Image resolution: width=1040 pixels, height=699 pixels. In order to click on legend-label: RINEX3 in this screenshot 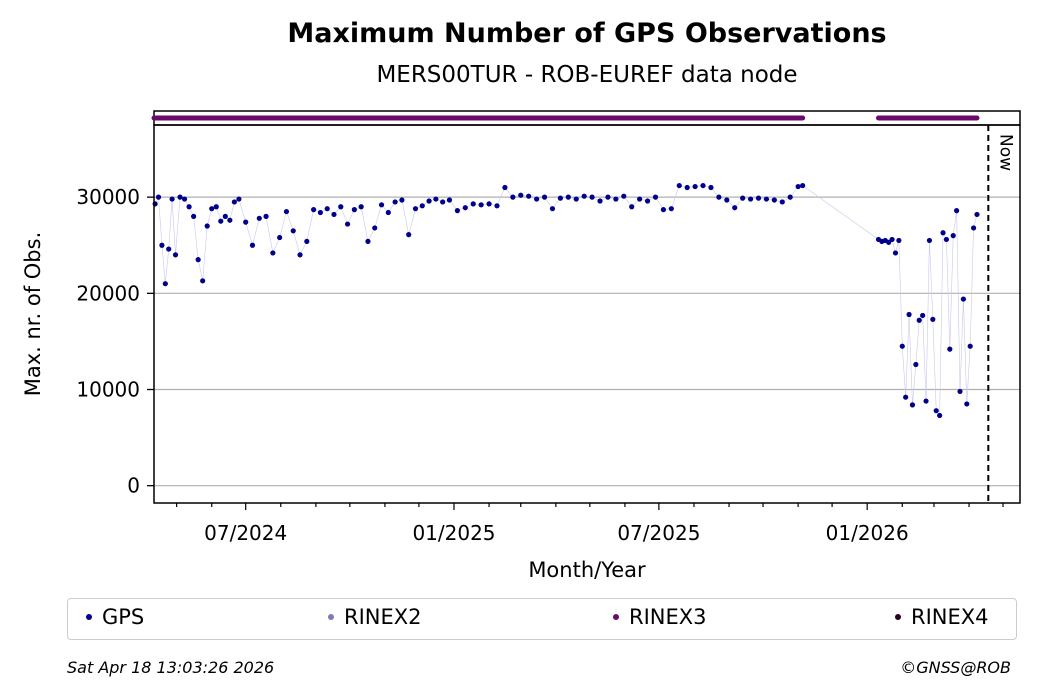, I will do `click(668, 617)`.